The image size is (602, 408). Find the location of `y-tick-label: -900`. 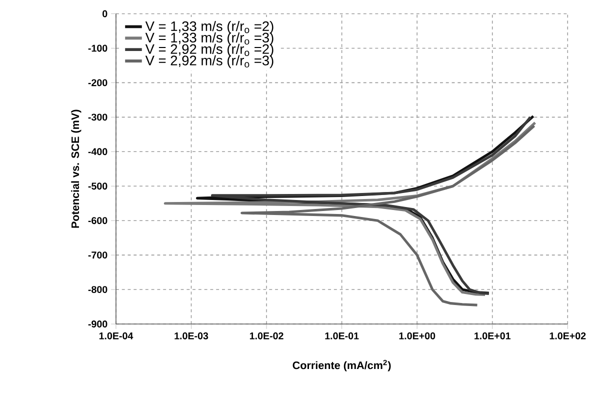

y-tick-label: -900 is located at coordinates (98, 324).